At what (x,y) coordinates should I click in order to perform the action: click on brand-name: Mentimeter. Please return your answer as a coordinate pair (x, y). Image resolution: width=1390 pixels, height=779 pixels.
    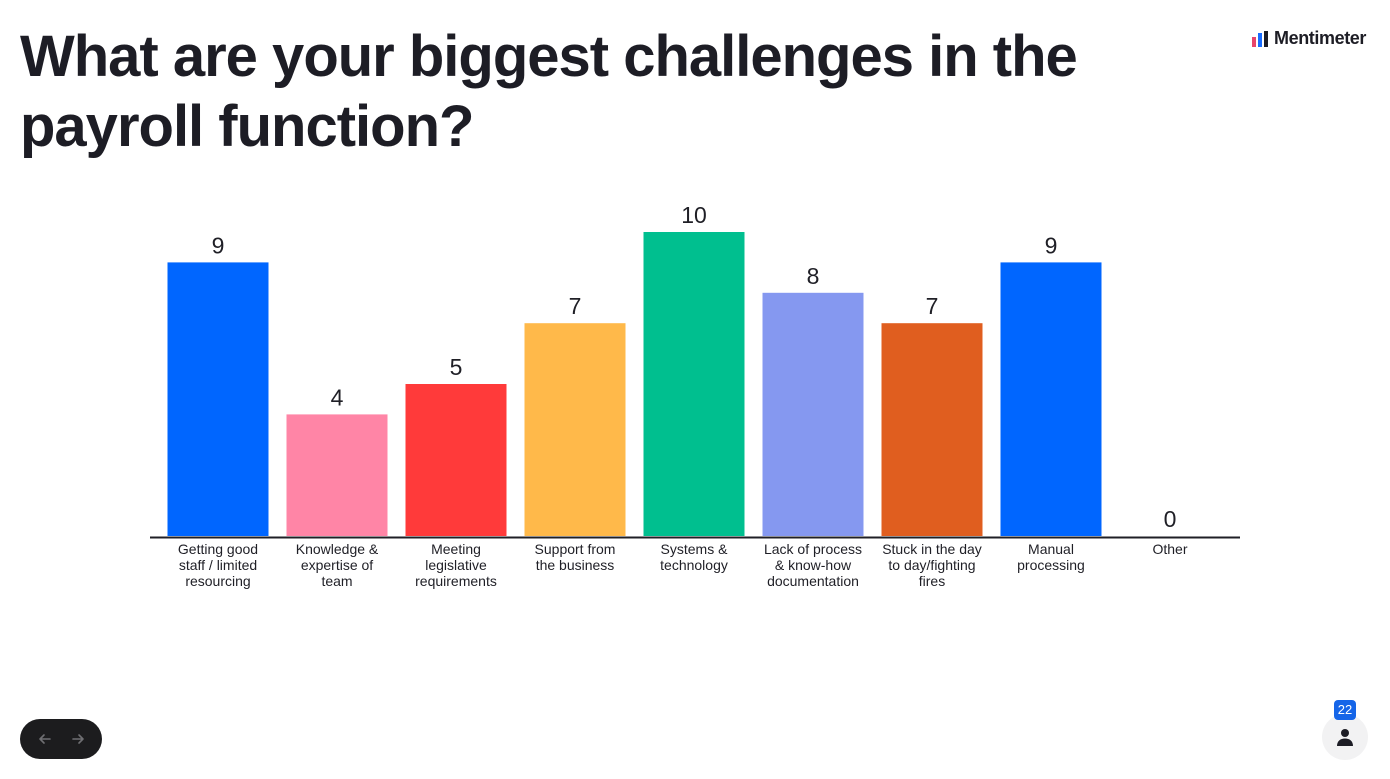
    Looking at the image, I should click on (1320, 38).